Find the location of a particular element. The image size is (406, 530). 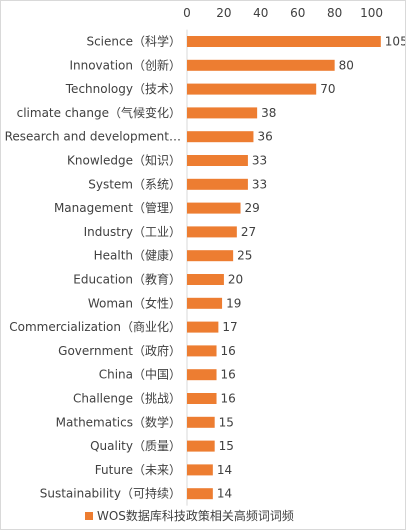

data-label: 20 is located at coordinates (235, 280).